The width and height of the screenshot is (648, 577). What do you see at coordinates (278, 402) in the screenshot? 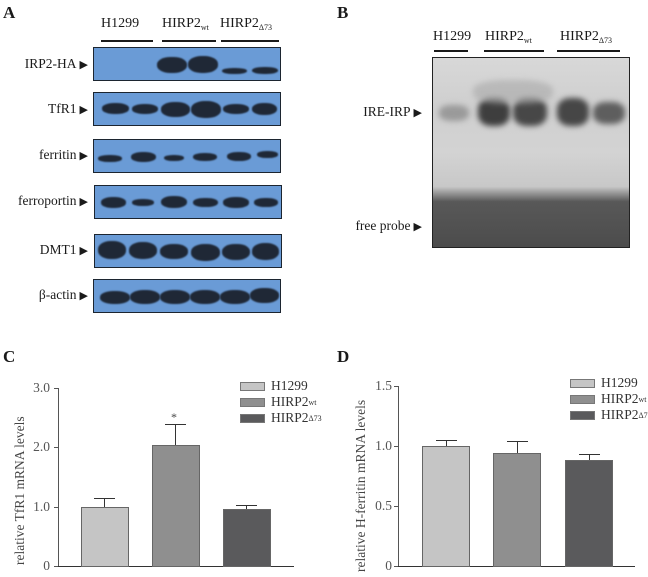
I see `panel-c-legend-hirp2-wt: HIRP2 wt` at bounding box center [278, 402].